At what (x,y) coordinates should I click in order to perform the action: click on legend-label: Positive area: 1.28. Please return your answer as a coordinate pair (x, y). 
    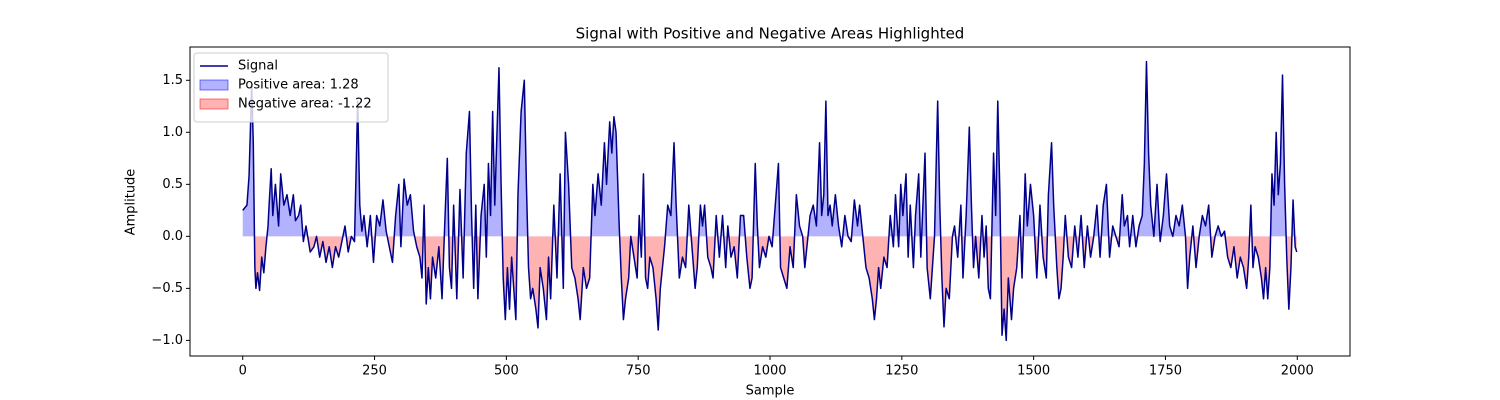
    Looking at the image, I should click on (298, 85).